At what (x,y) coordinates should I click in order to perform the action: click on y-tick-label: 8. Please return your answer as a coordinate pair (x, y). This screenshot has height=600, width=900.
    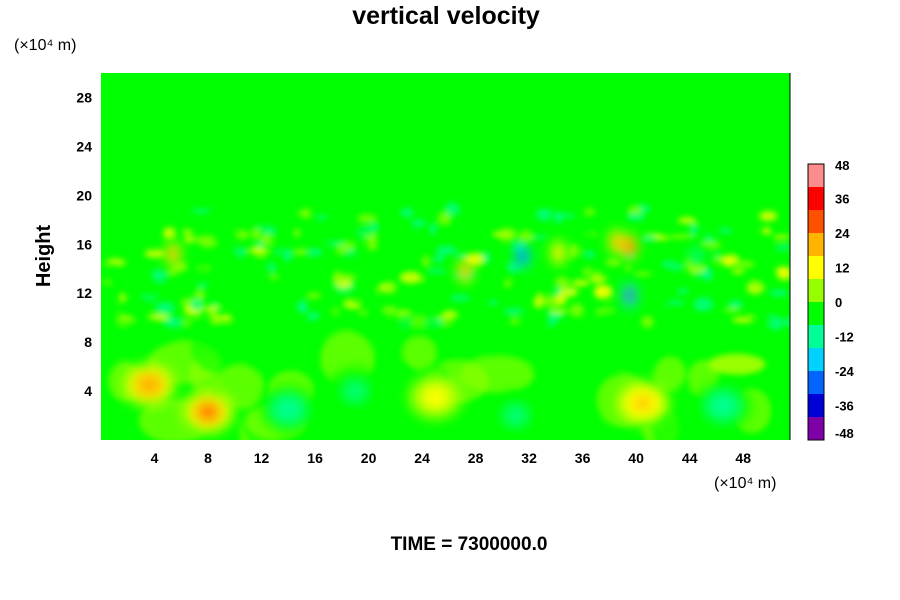
    Looking at the image, I should click on (88, 342).